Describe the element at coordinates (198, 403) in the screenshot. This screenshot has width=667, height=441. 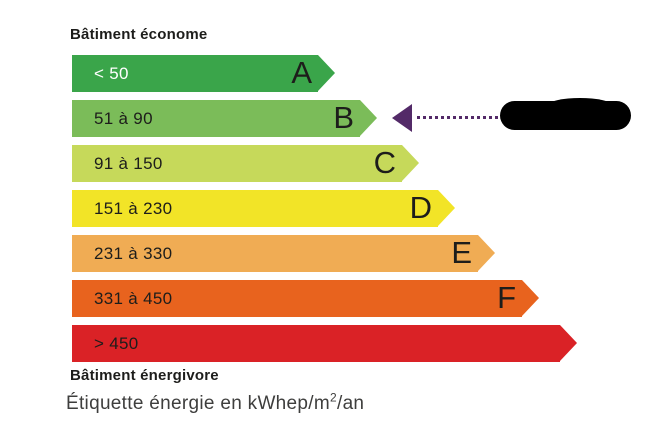
I see `caption-prefix: Étiquette énergie en kWhep/m` at that location.